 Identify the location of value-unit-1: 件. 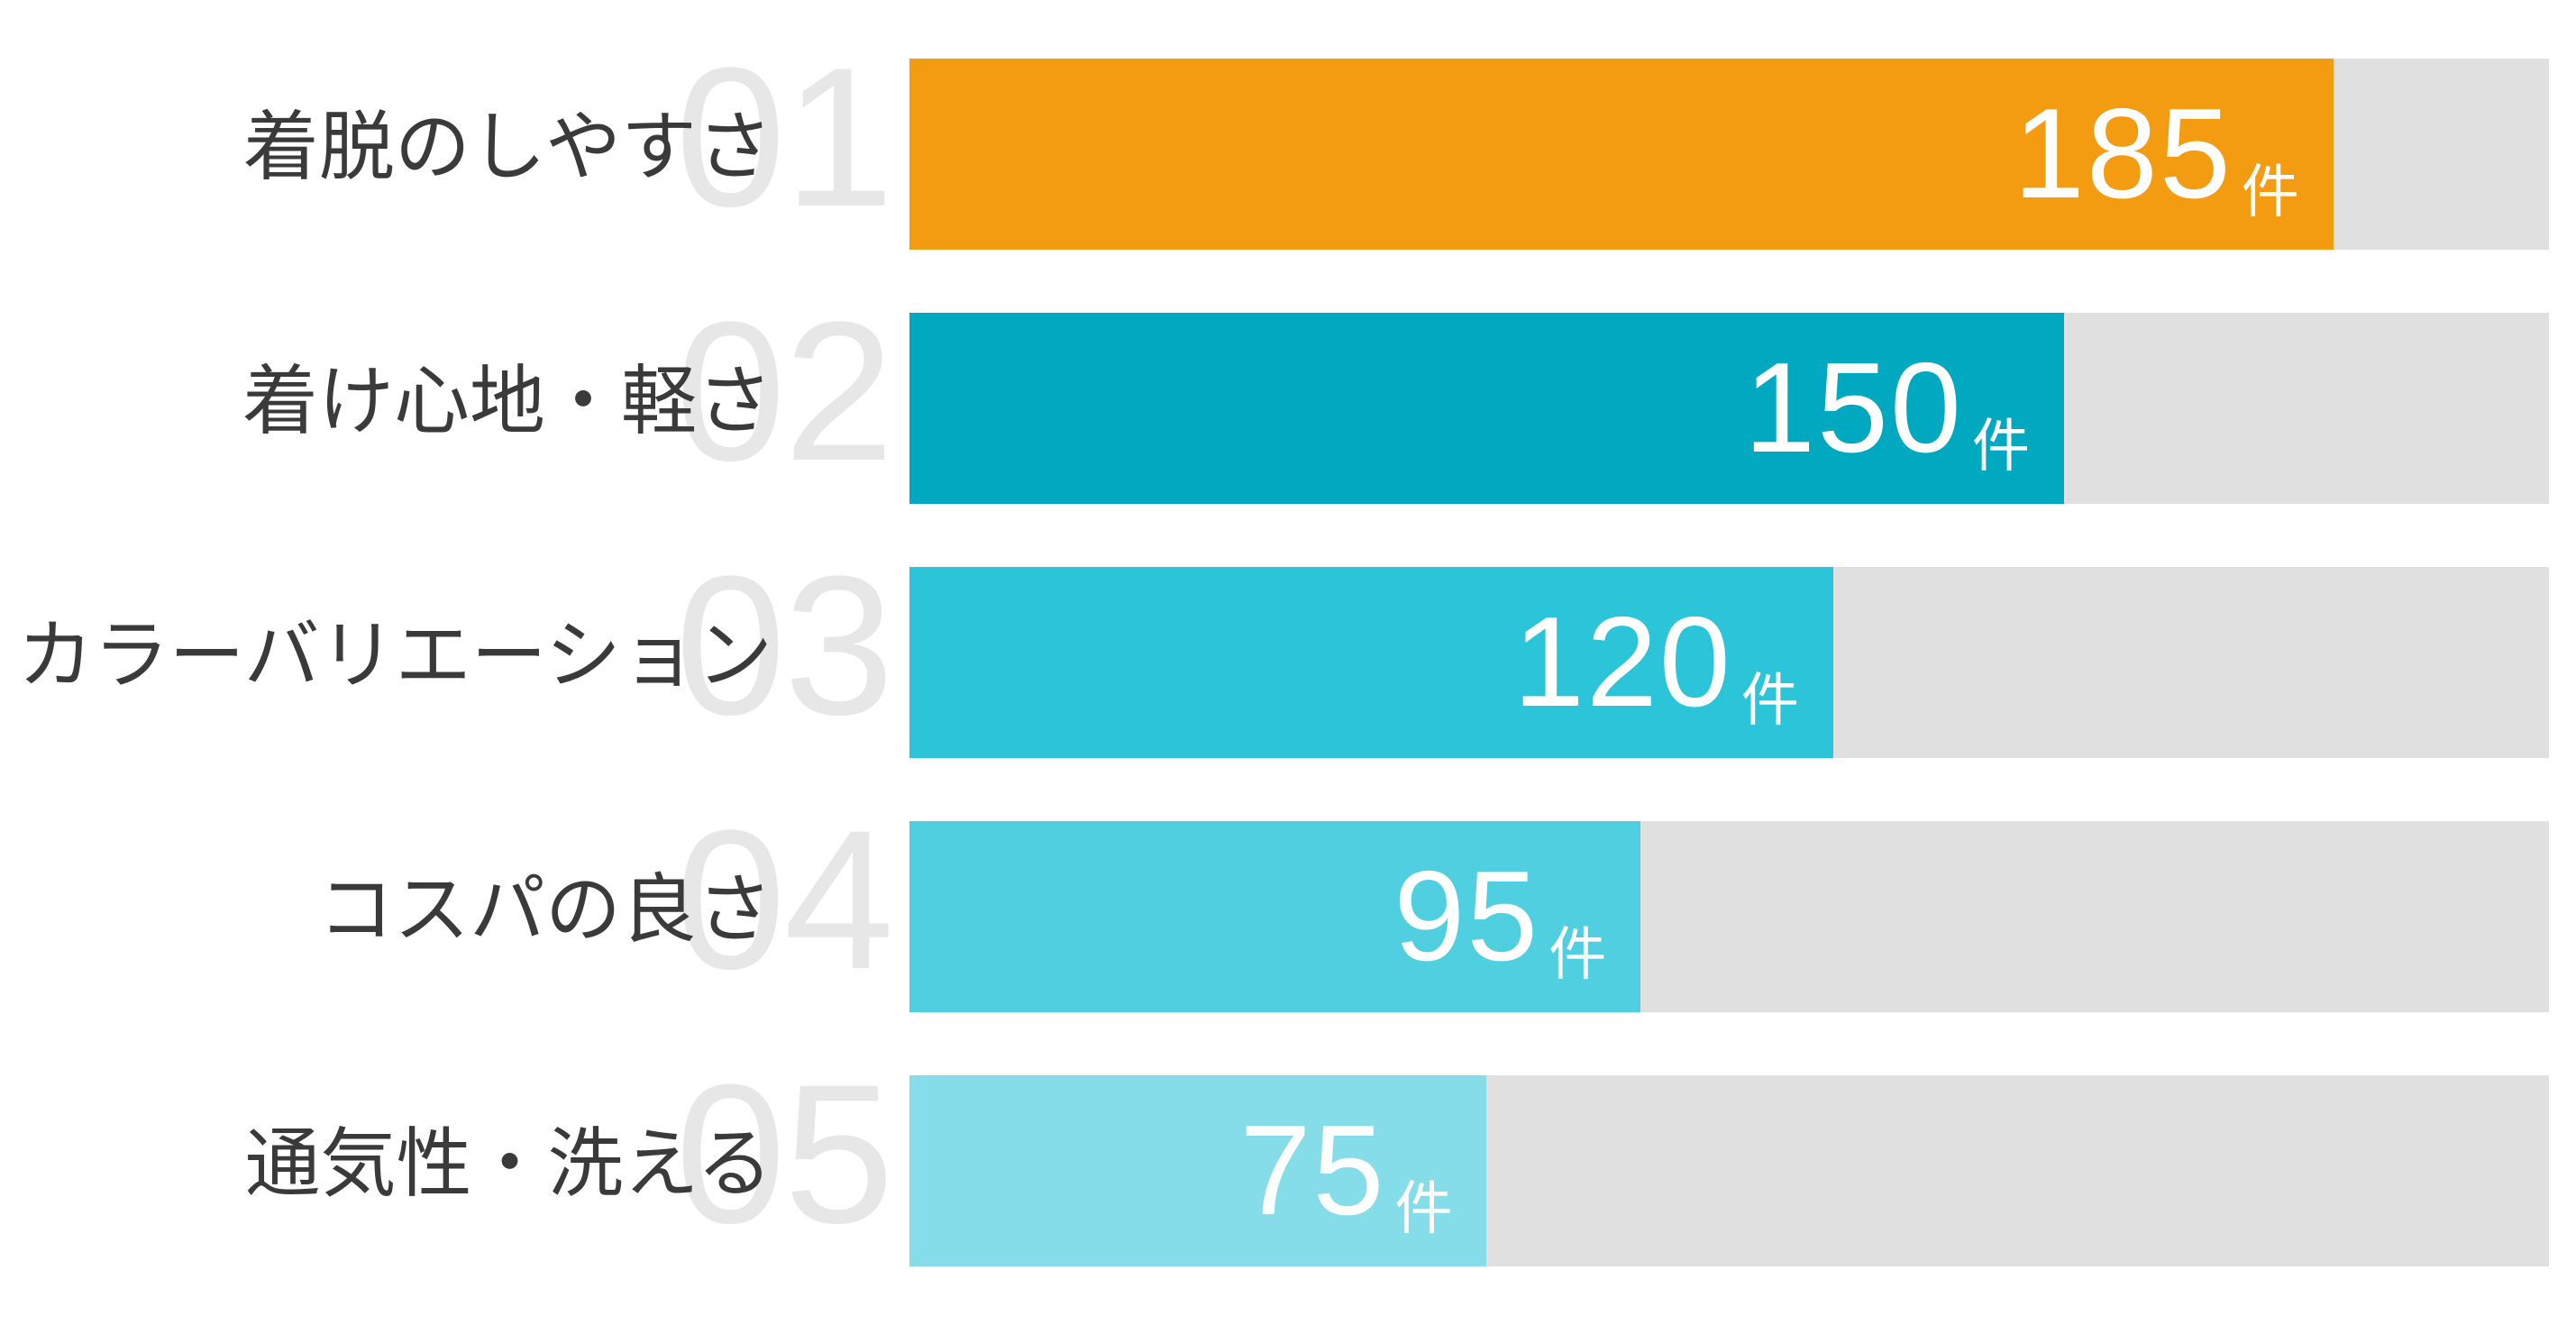
(2270, 192).